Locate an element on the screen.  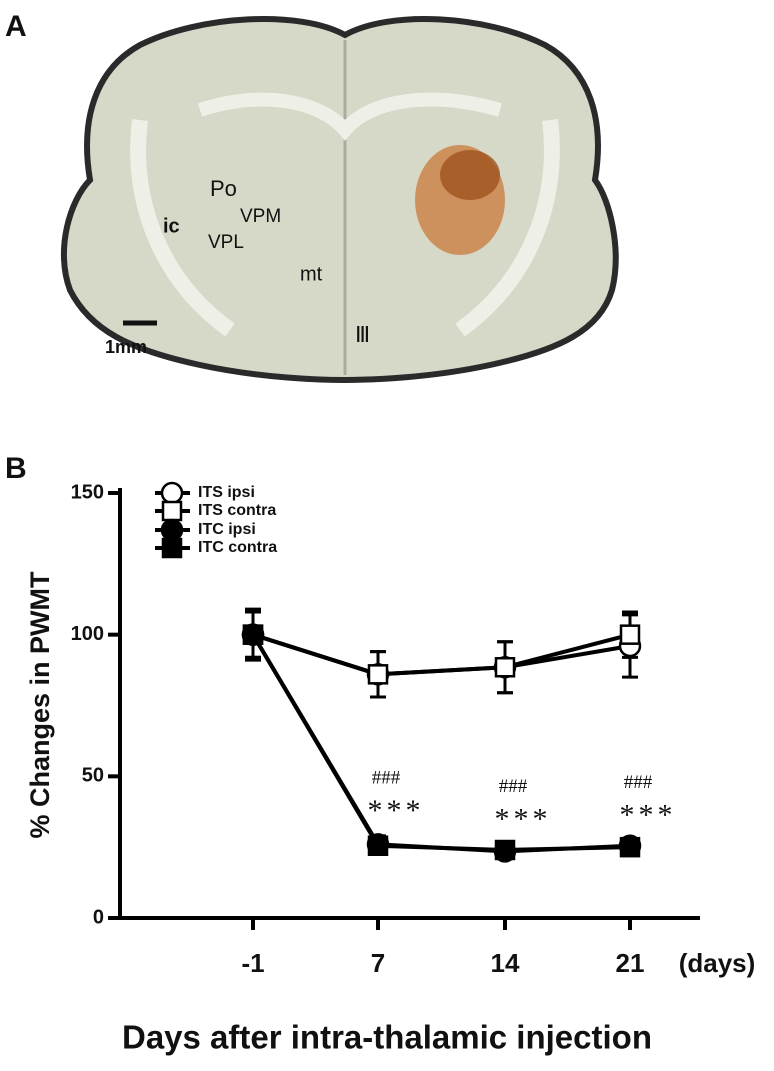
scale-label: 1mm is located at coordinates (126, 347).